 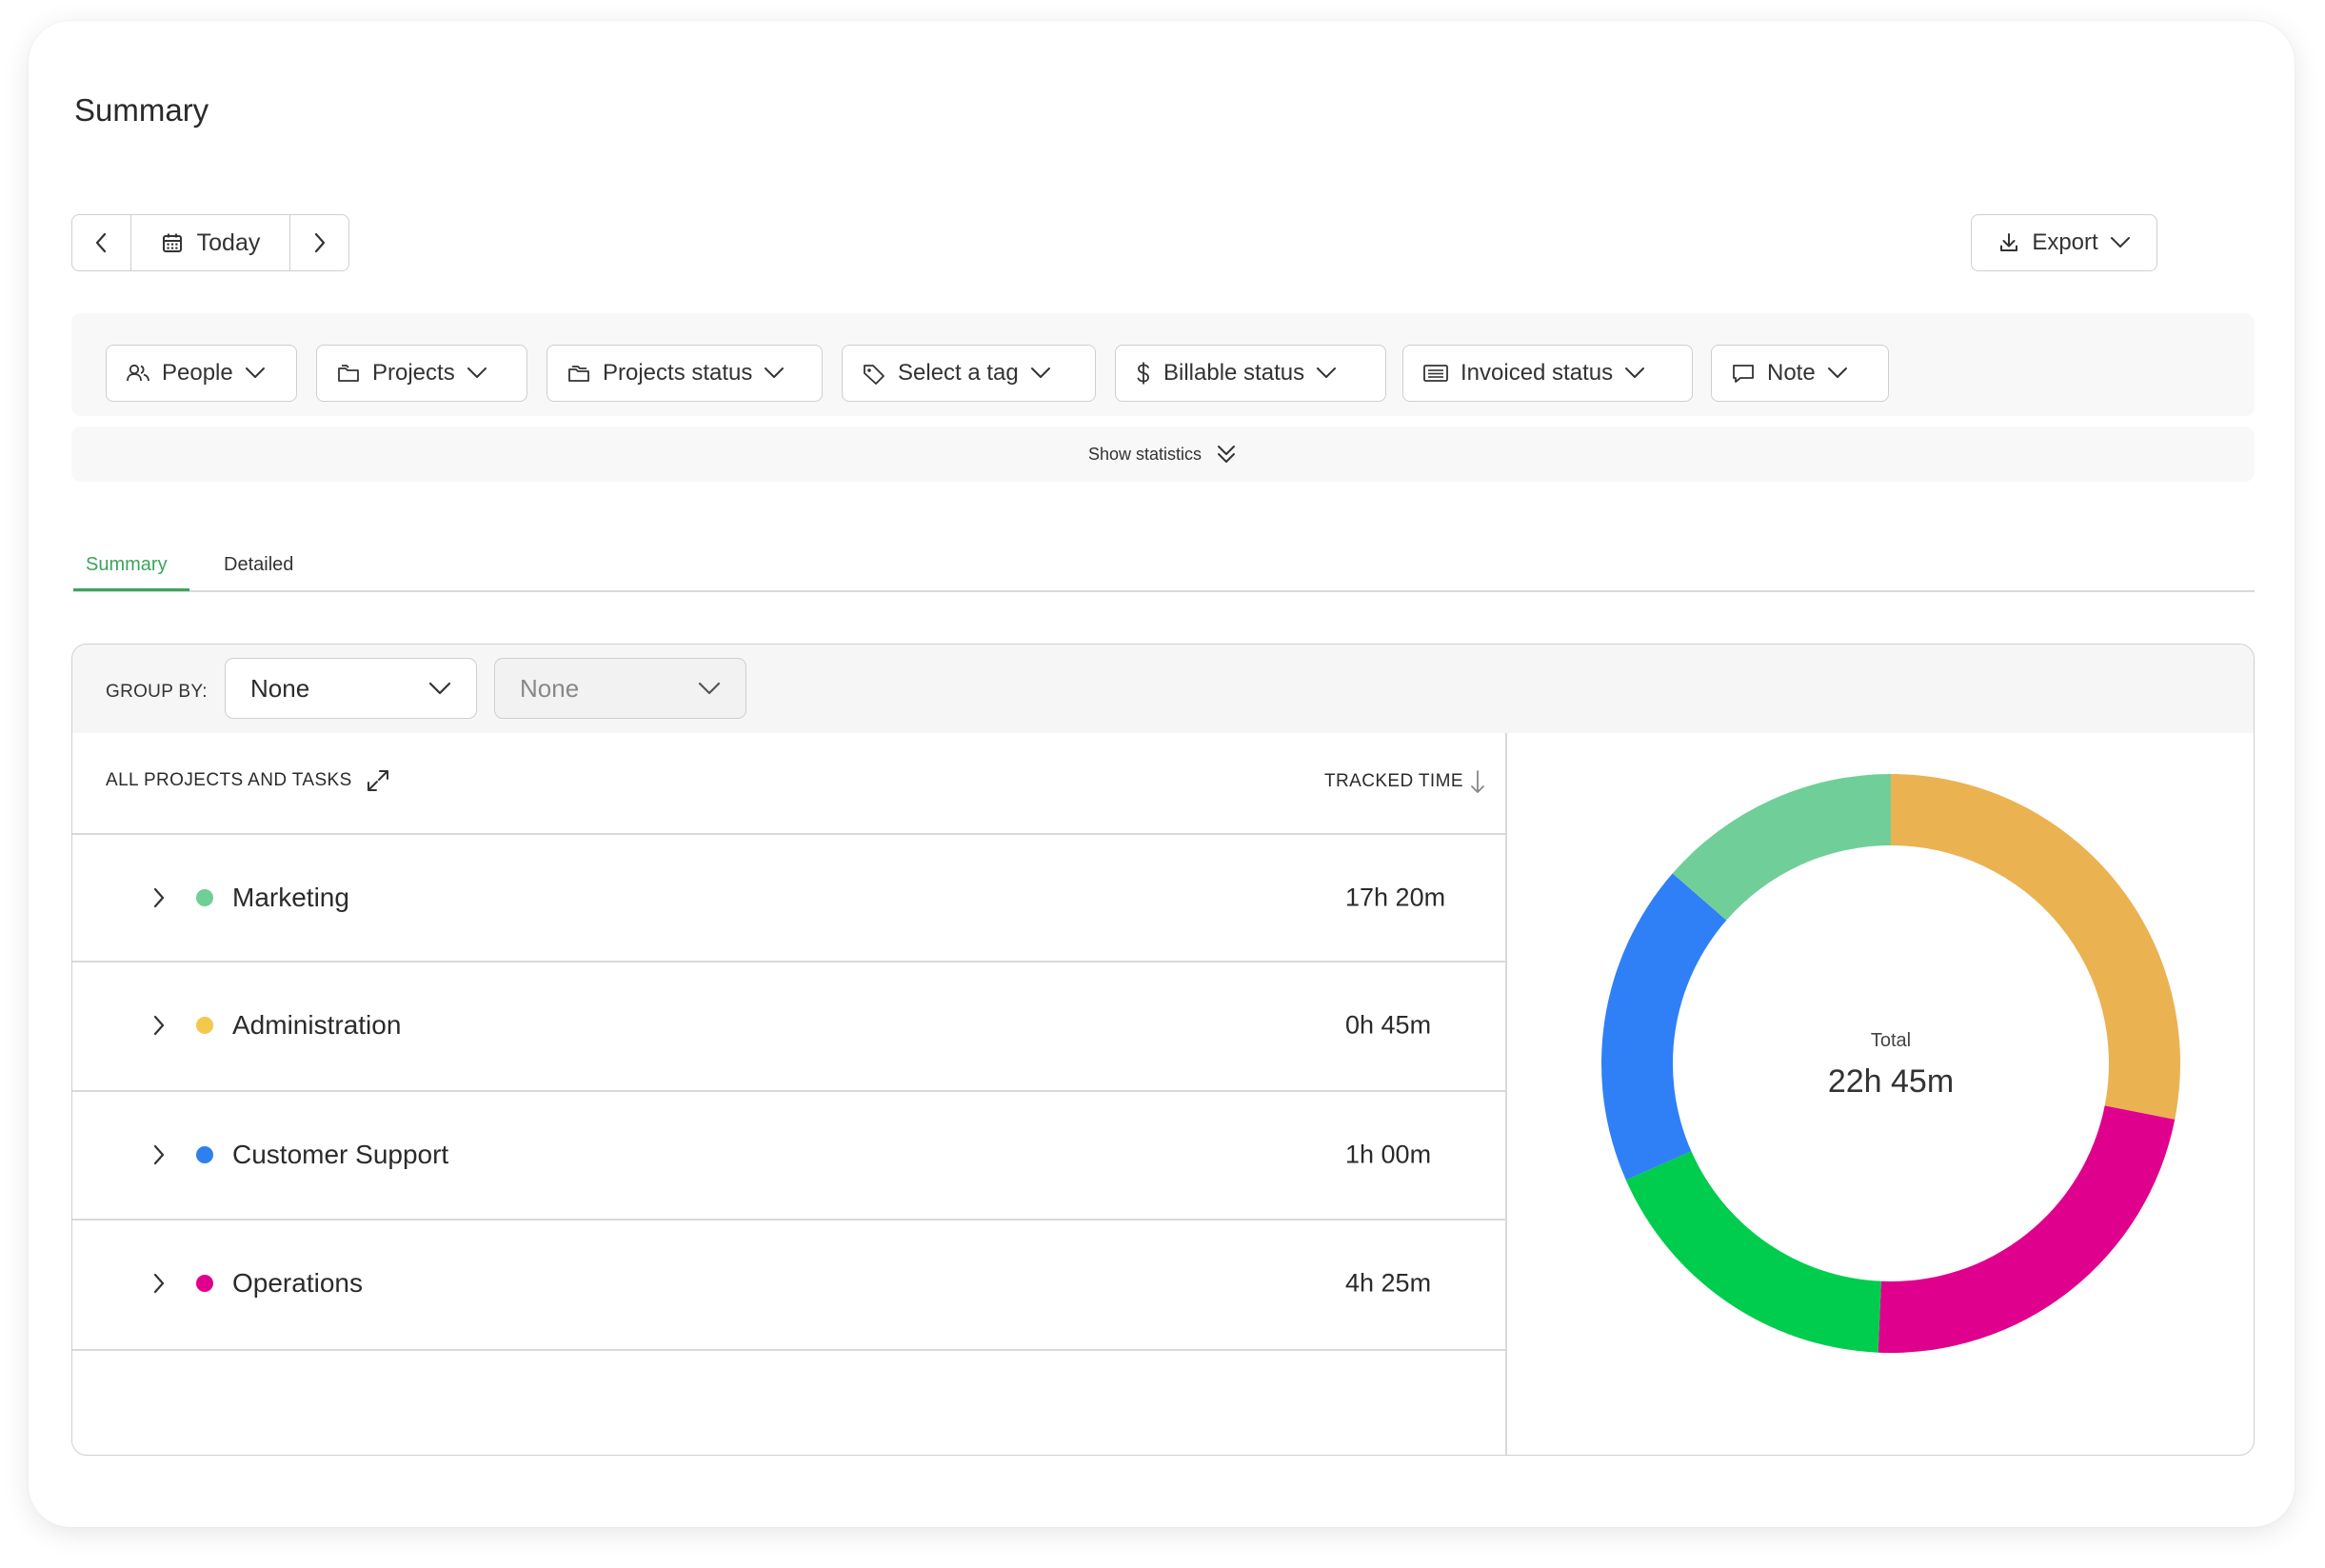 I want to click on tracked-time-column-header: TRACKED TIME, so click(x=1405, y=782).